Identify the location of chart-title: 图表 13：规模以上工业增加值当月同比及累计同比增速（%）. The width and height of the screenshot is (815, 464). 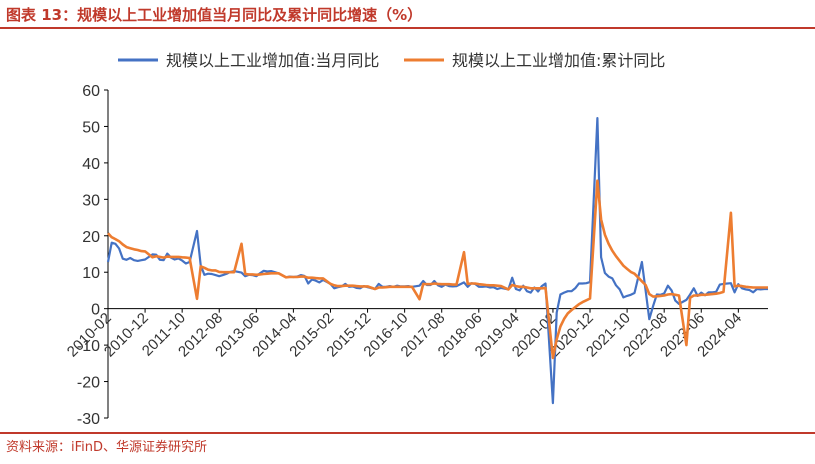
(214, 15).